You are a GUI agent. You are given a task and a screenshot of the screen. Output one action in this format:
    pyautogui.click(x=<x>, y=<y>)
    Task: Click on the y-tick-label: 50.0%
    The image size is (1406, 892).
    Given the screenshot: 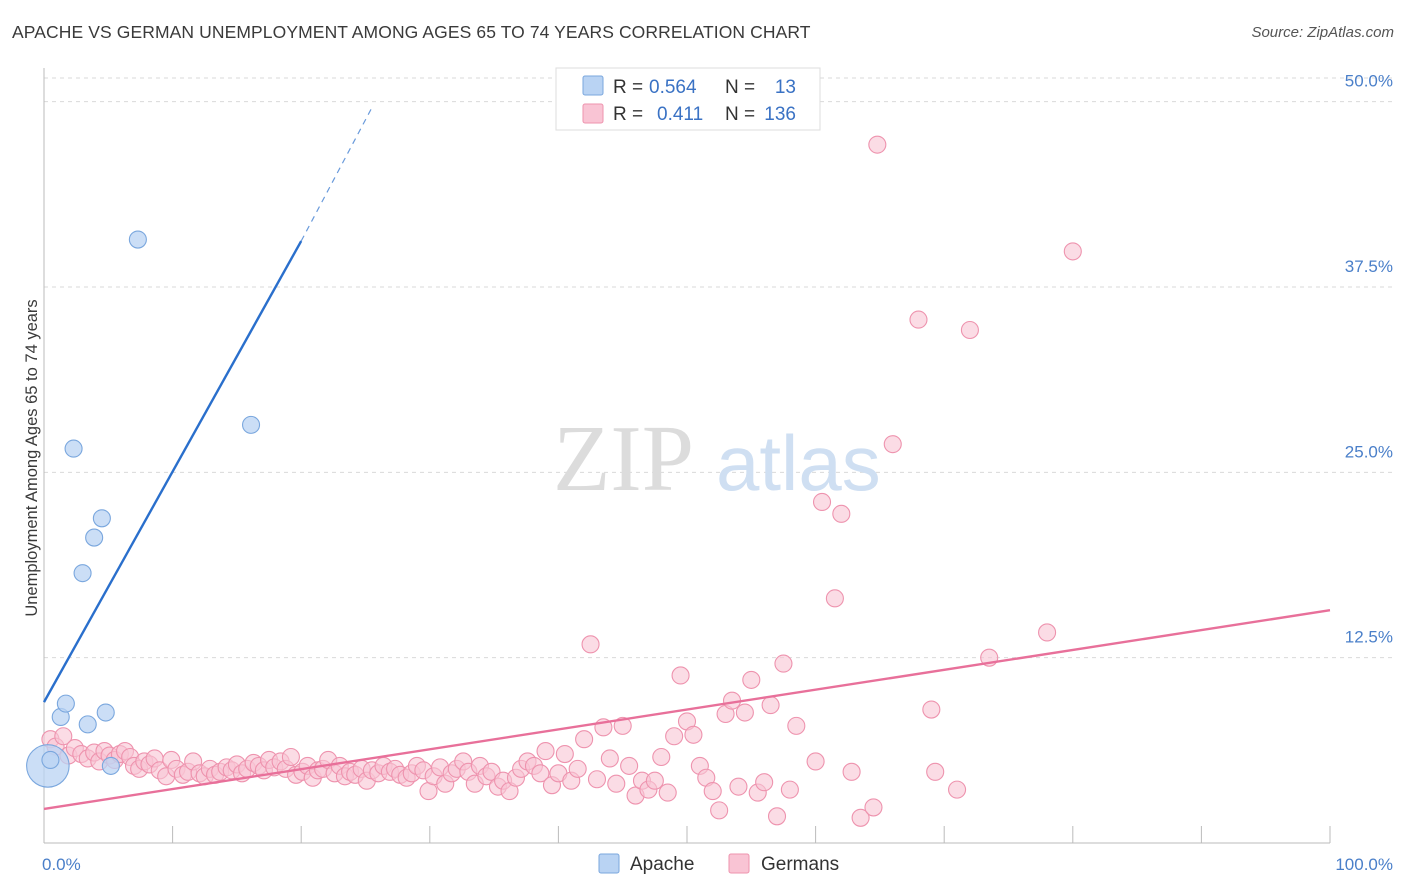 What is the action you would take?
    pyautogui.click(x=1369, y=81)
    